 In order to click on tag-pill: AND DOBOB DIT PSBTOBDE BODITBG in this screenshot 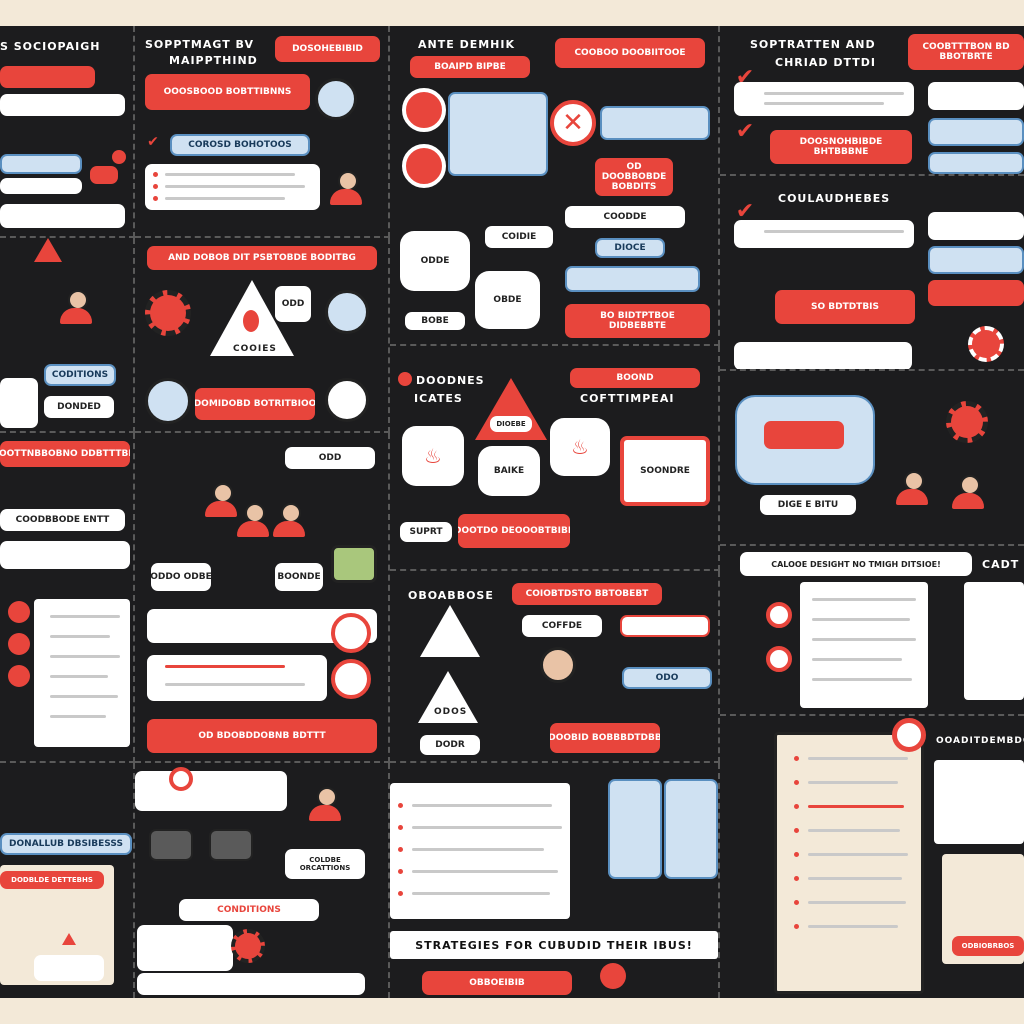, I will do `click(262, 258)`.